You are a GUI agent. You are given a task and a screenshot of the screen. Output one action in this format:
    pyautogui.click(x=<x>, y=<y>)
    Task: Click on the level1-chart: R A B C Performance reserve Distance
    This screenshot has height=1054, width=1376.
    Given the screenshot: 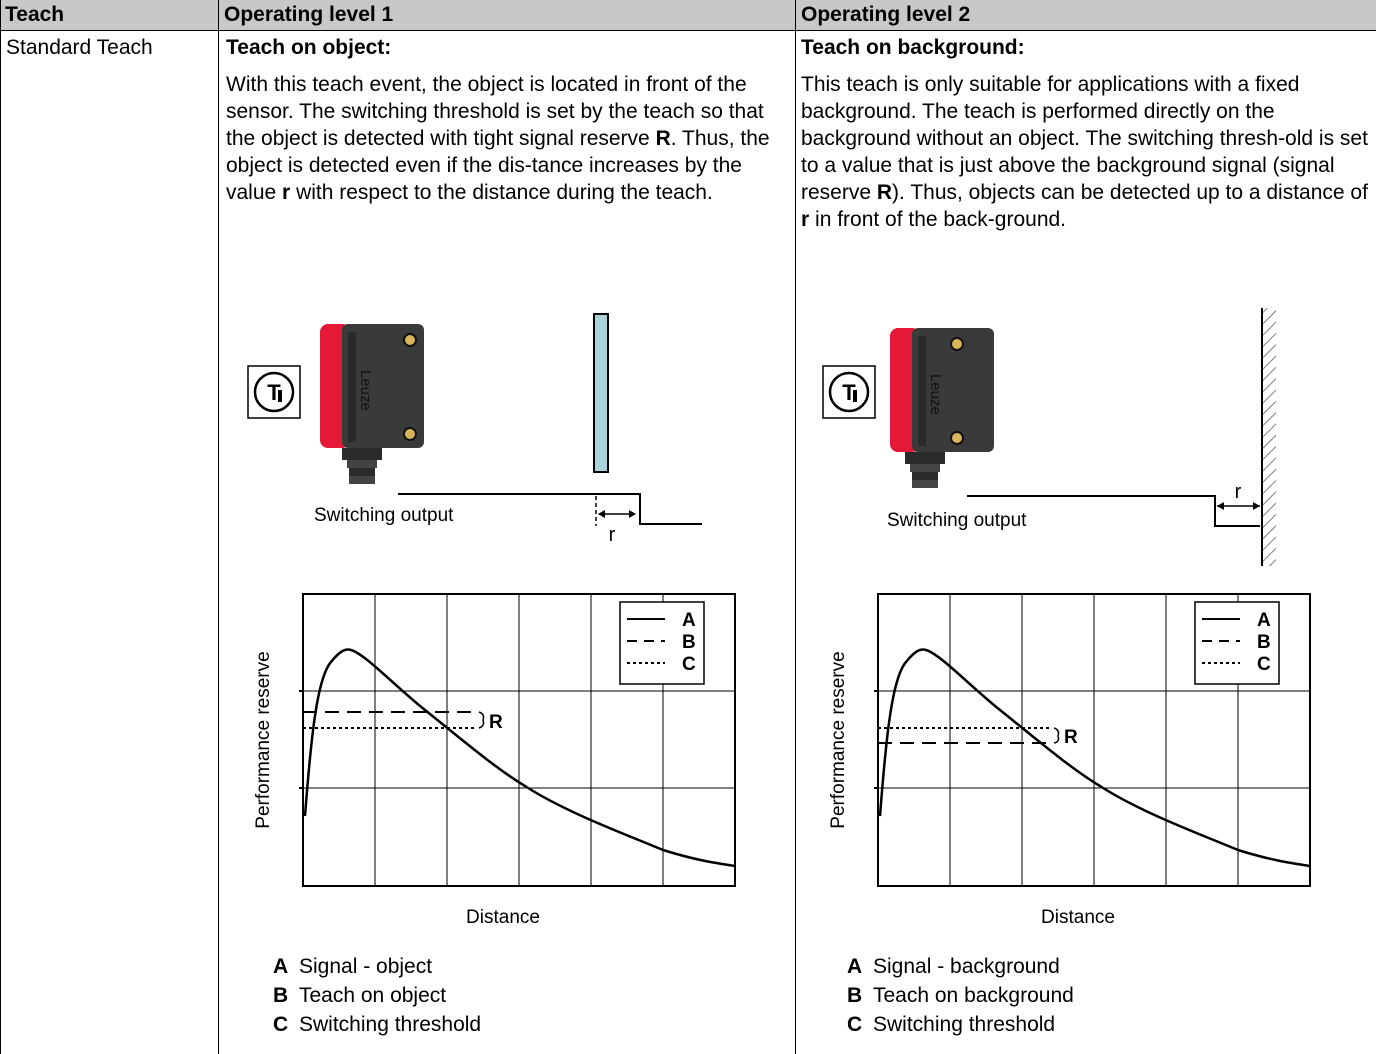 What is the action you would take?
    pyautogui.click(x=494, y=760)
    